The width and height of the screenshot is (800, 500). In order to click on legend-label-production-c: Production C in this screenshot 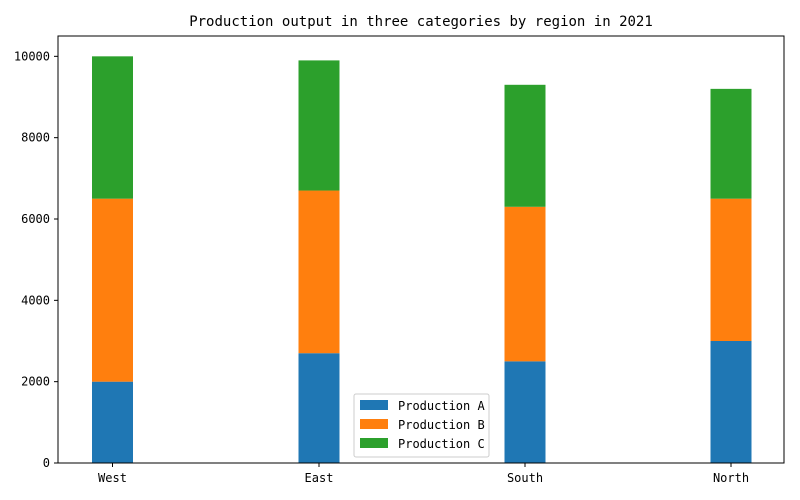, I will do `click(441, 444)`.